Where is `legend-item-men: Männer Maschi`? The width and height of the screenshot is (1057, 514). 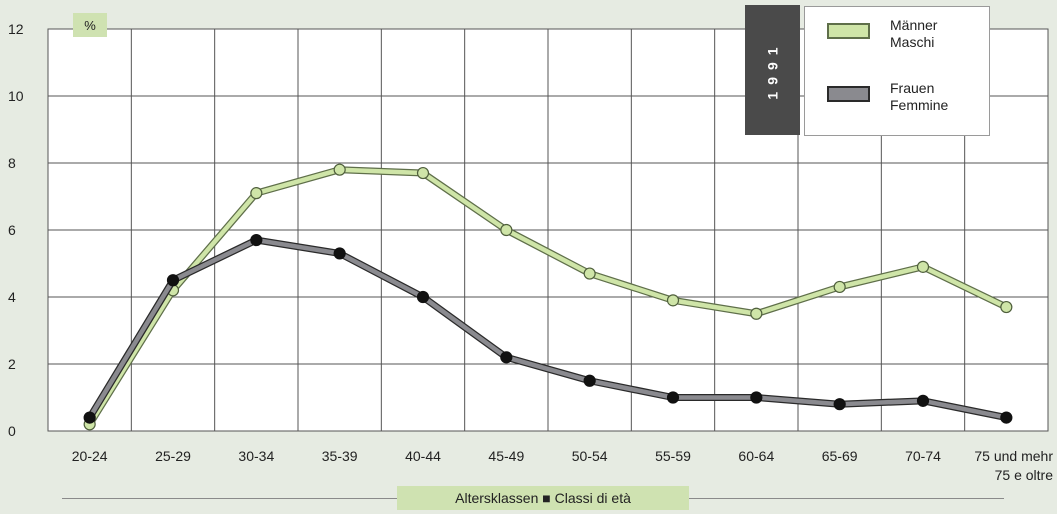 legend-item-men: Männer Maschi is located at coordinates (882, 34).